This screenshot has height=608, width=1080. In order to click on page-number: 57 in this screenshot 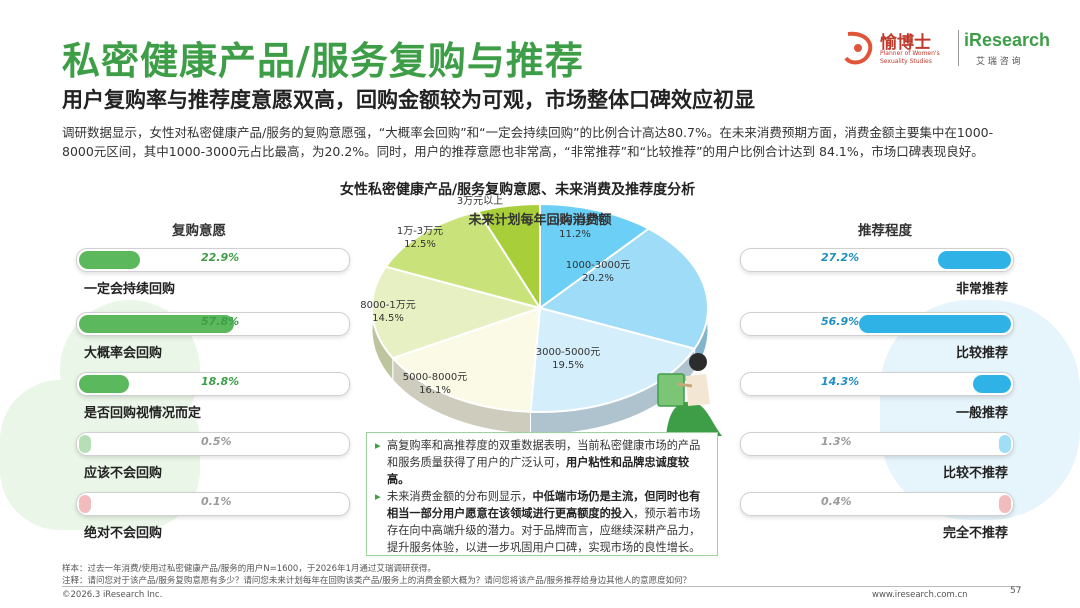, I will do `click(1016, 591)`.